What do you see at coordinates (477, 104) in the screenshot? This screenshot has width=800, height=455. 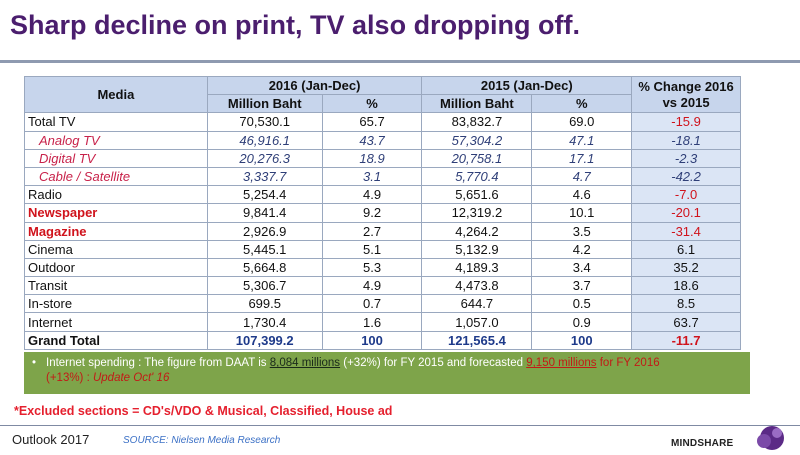 I see `million-baht-2015-header: Million Baht` at bounding box center [477, 104].